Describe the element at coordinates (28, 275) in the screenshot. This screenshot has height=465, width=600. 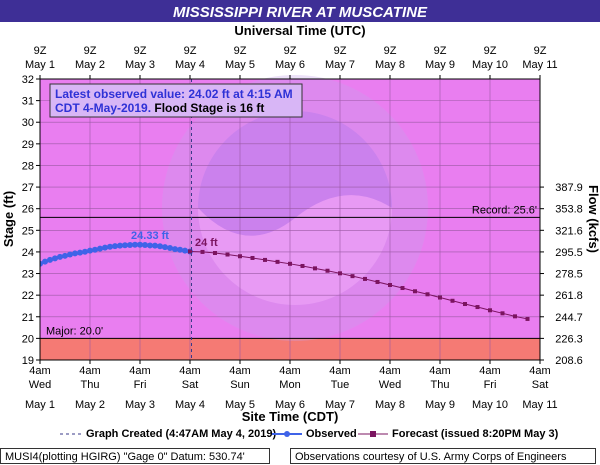
I see `left-tick-label: 23` at that location.